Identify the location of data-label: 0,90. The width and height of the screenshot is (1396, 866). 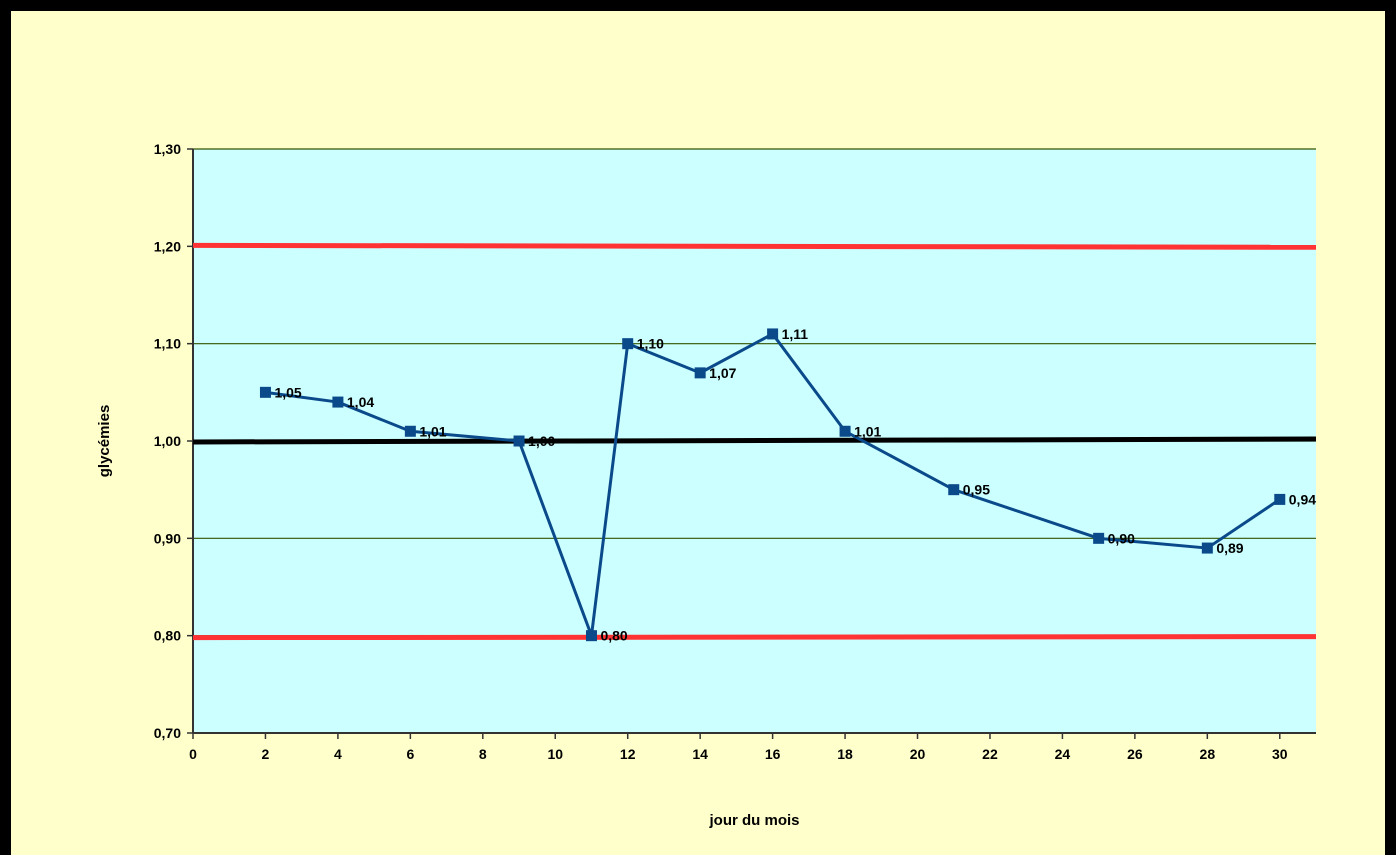
(1121, 538).